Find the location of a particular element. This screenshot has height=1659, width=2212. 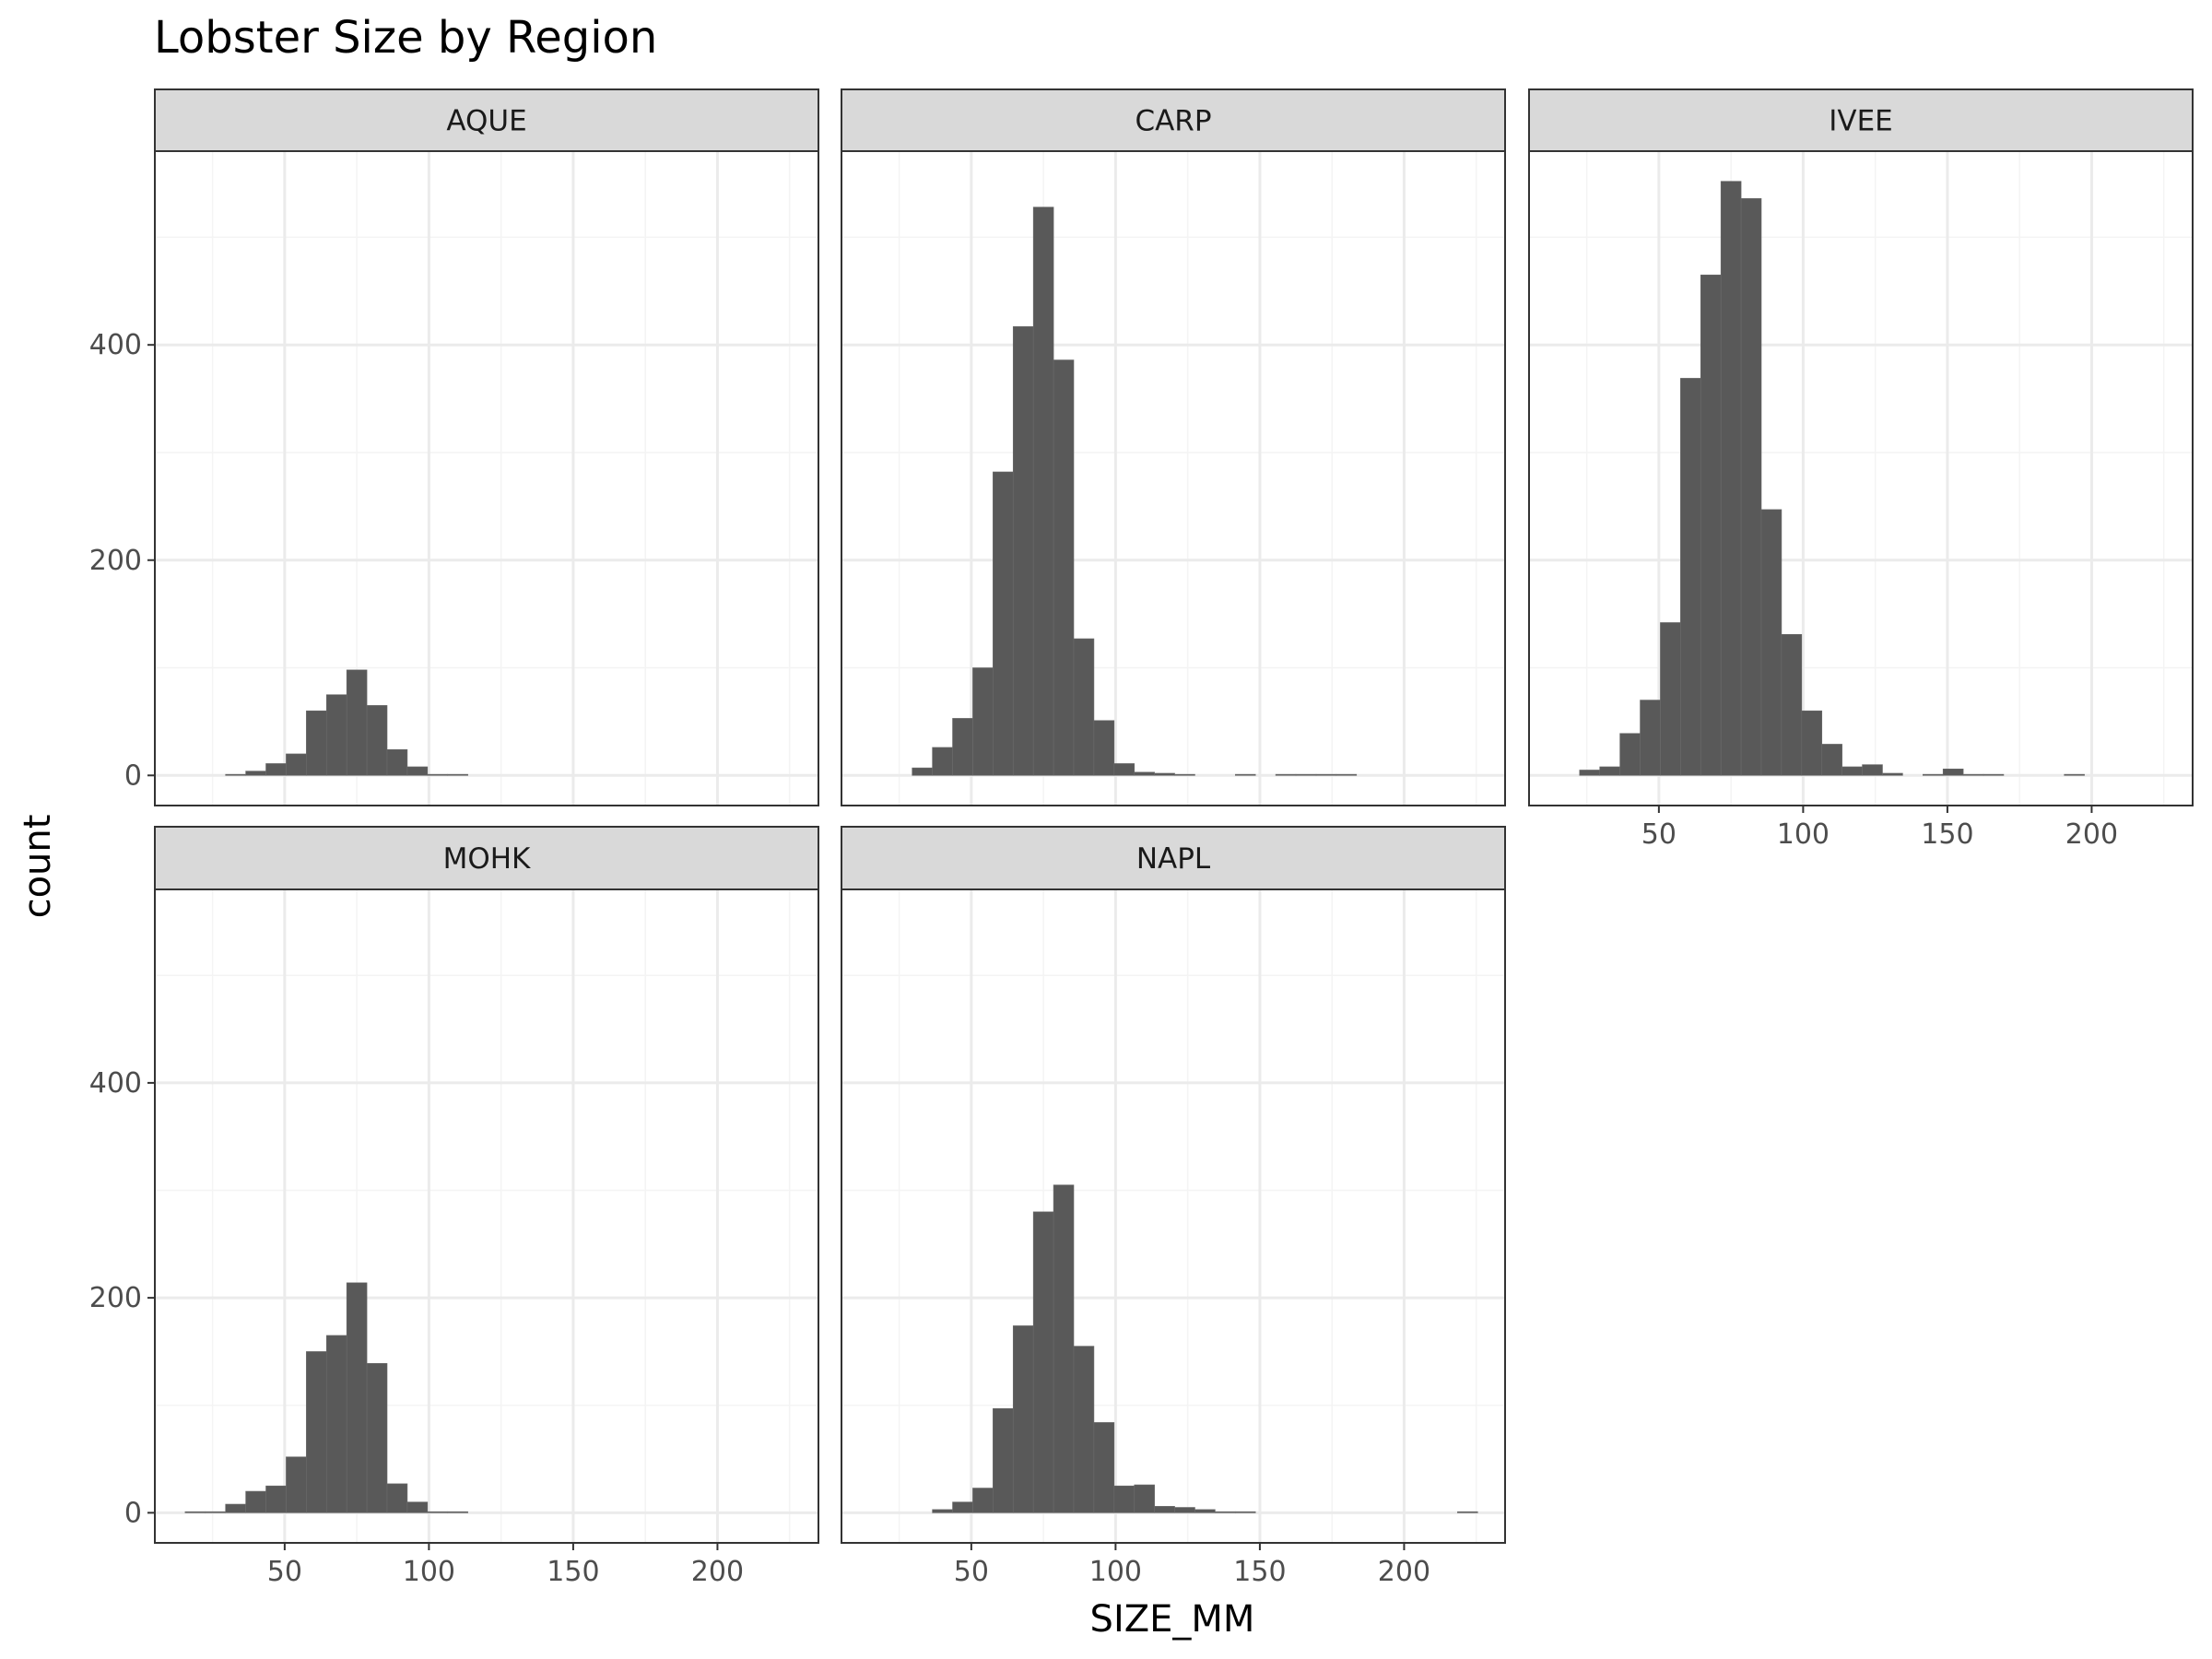

chart-title: Lobster Size by Region is located at coordinates (405, 38).